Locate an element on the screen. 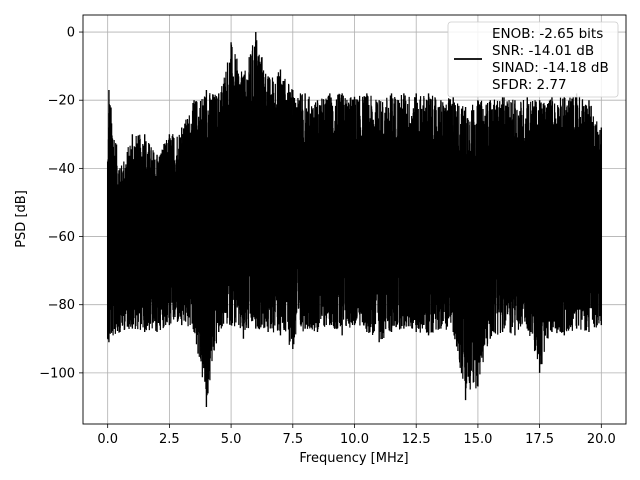 The image size is (640, 480). x-axis-label: Frequency [MHz] is located at coordinates (353, 458).